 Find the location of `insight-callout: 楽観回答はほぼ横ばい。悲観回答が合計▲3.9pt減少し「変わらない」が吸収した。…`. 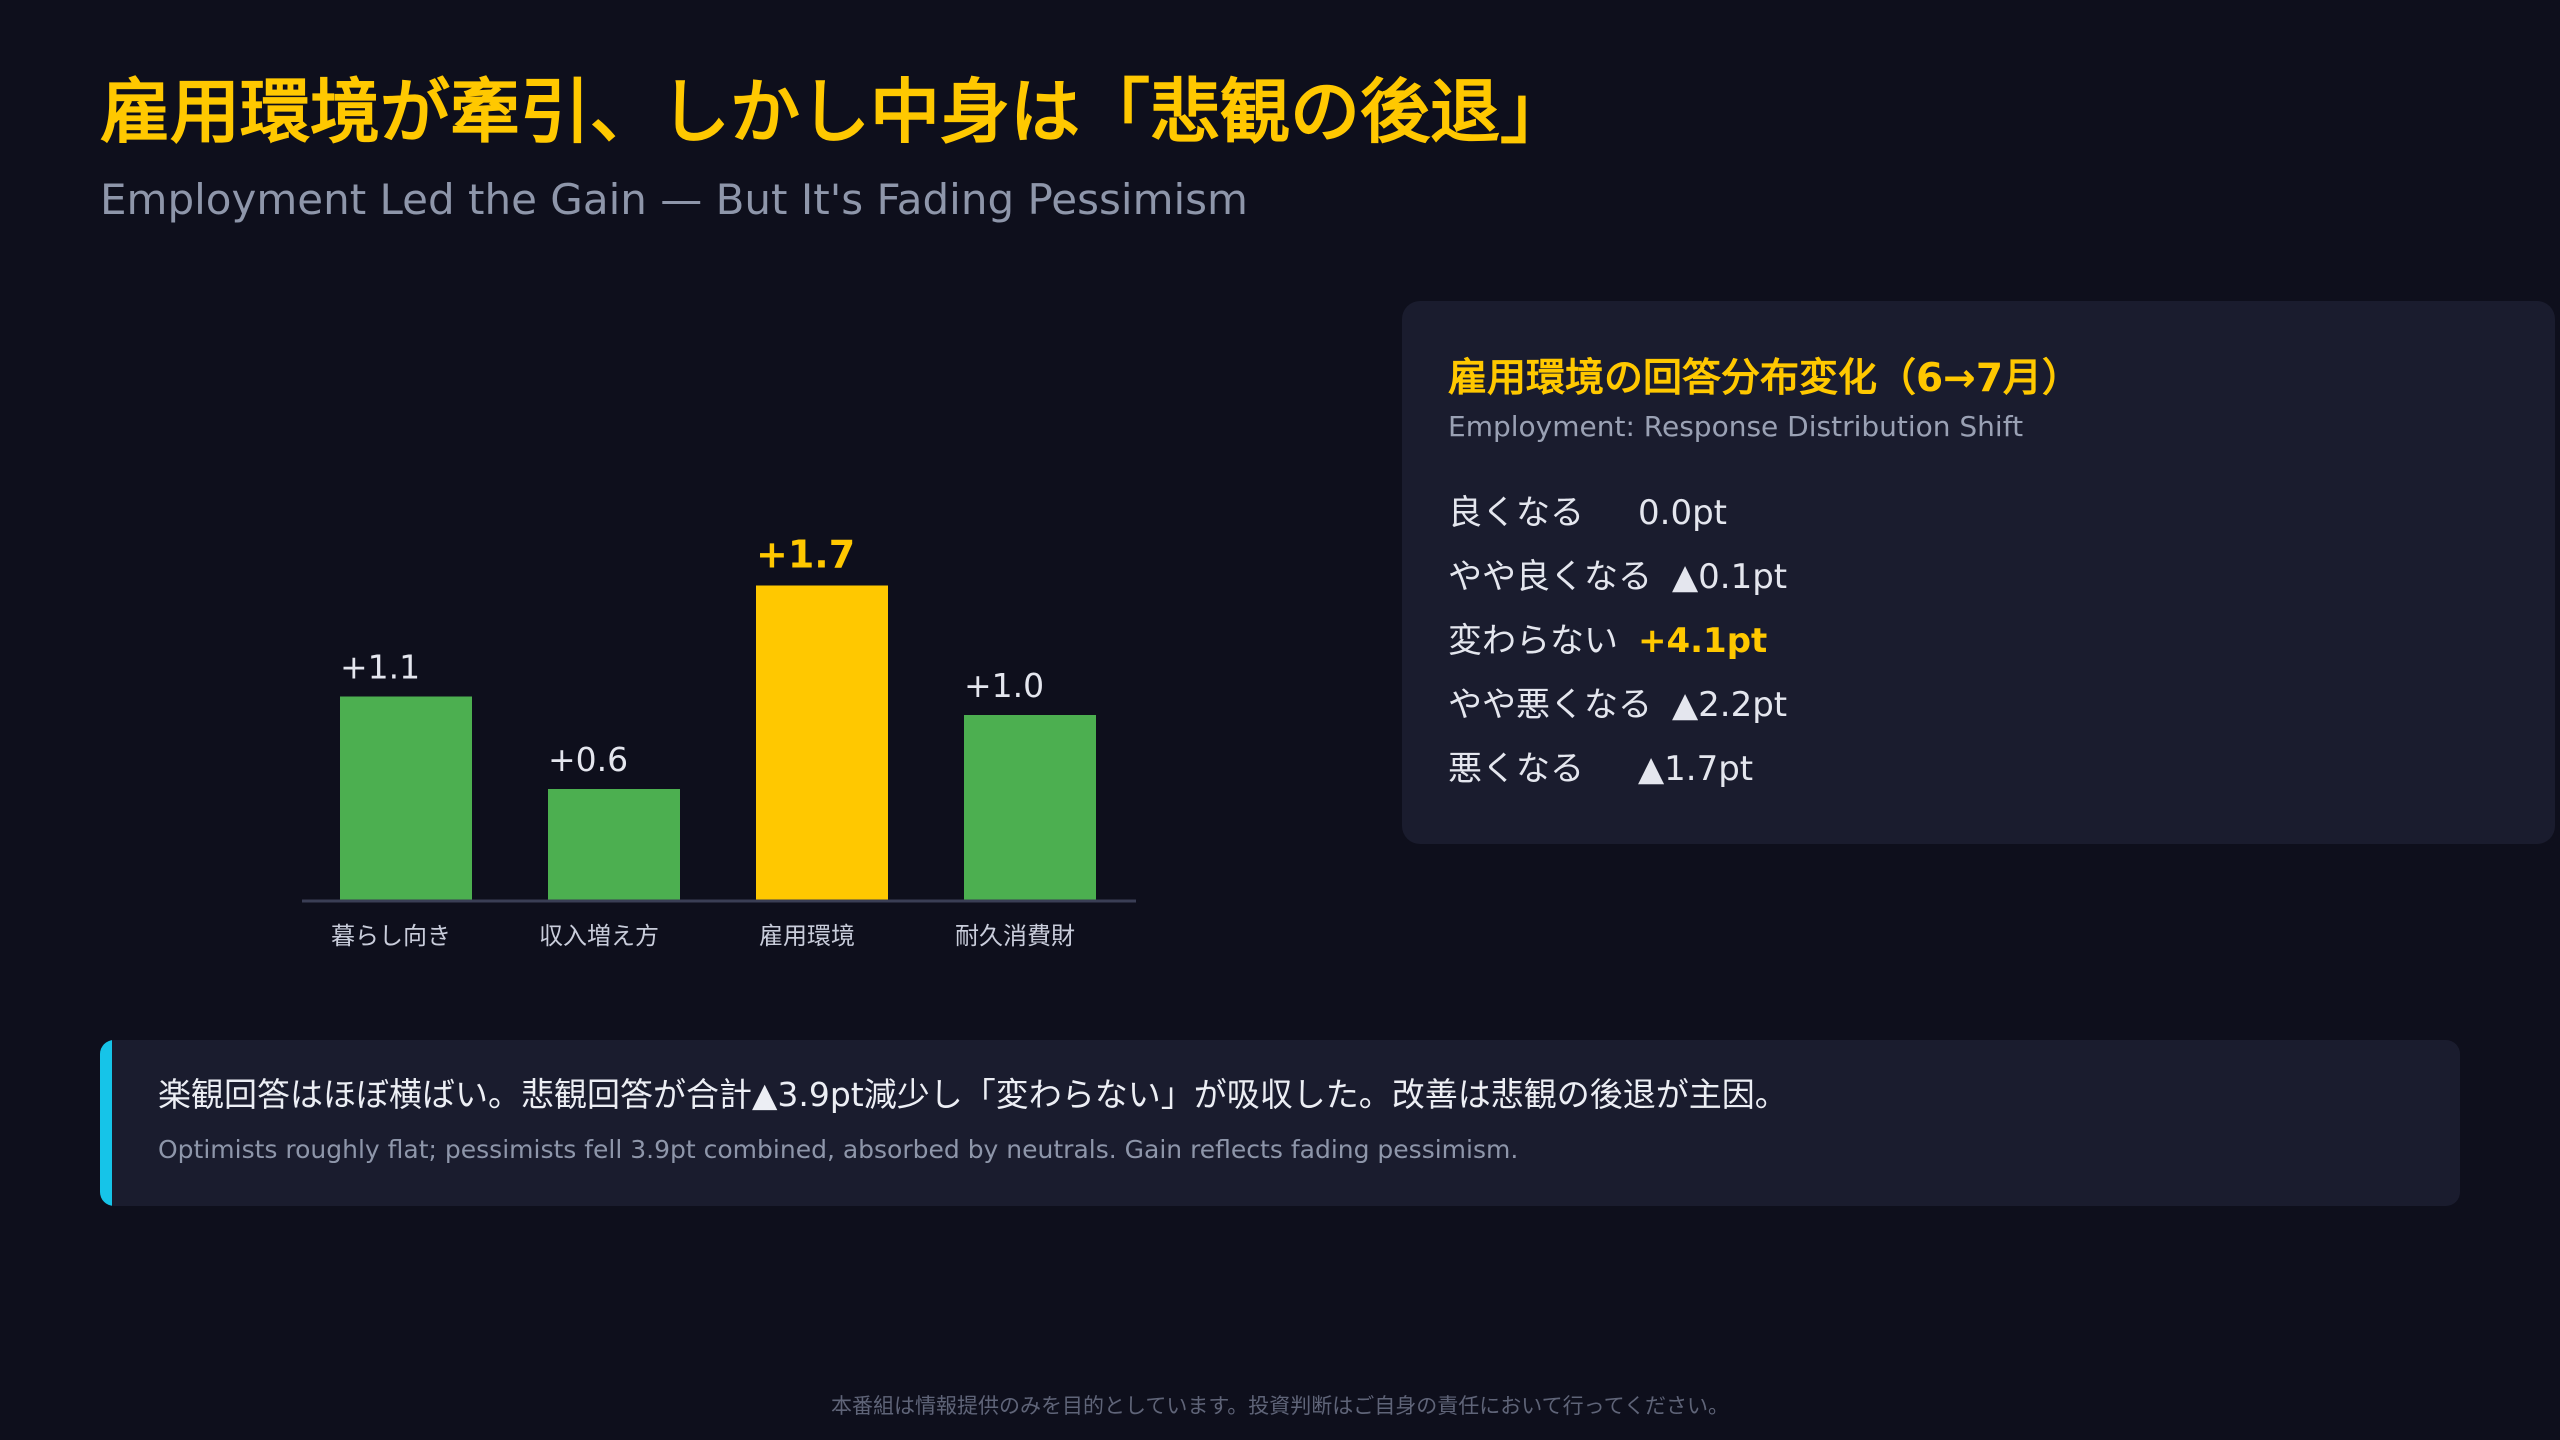

insight-callout: 楽観回答はほぼ横ばい。悲観回答が合計▲3.9pt減少し「変わらない」が吸収した。… is located at coordinates (1280, 1123).